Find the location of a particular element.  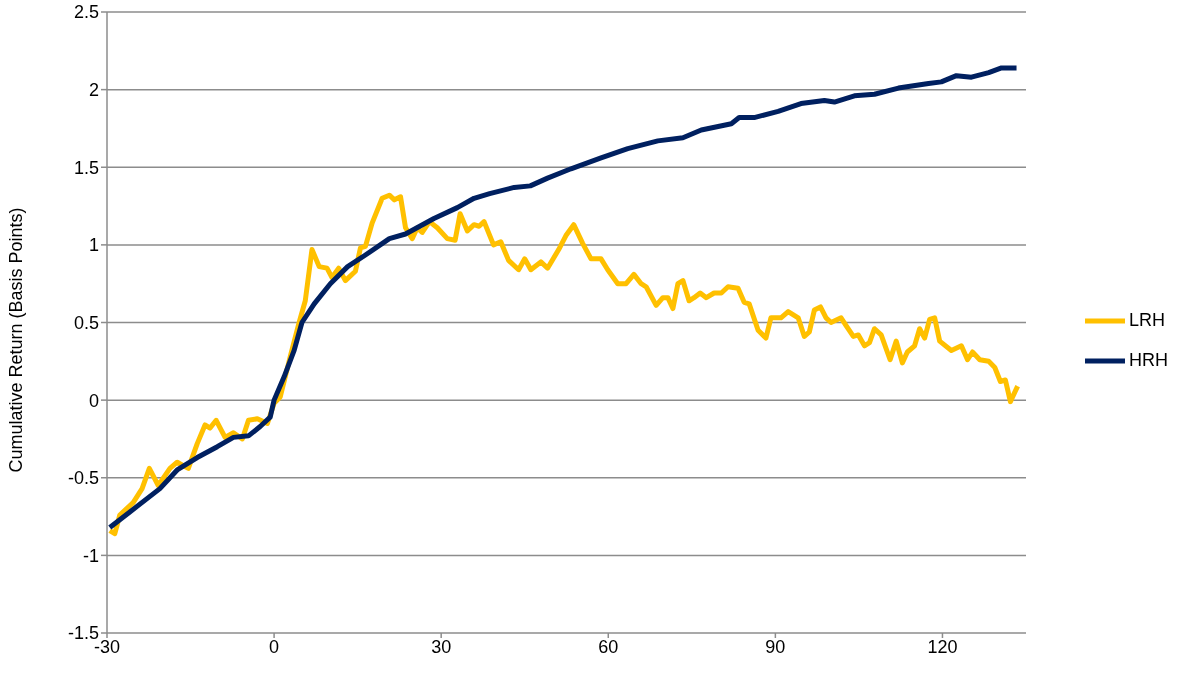

legend-label: LRH is located at coordinates (1147, 319).